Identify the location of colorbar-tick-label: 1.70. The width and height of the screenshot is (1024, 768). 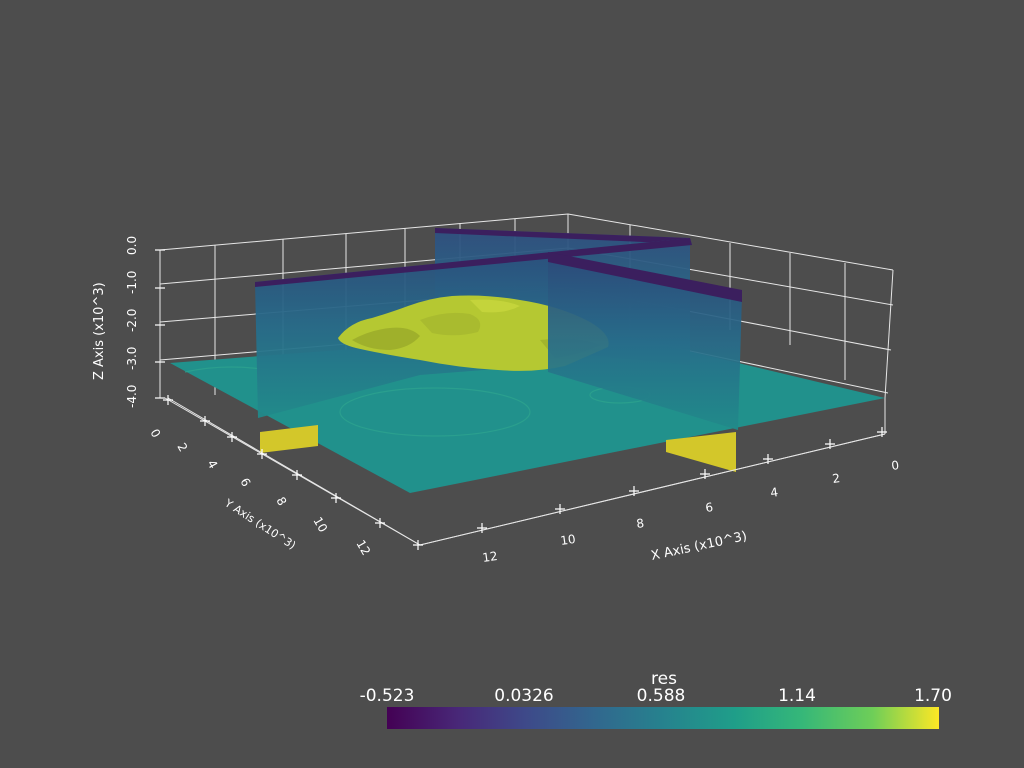
(933, 696).